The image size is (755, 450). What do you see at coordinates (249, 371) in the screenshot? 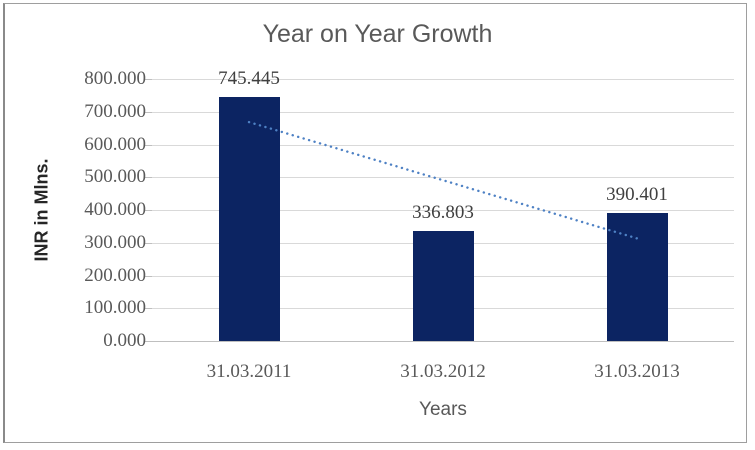
I see `x-category-label: 31.03.2011` at bounding box center [249, 371].